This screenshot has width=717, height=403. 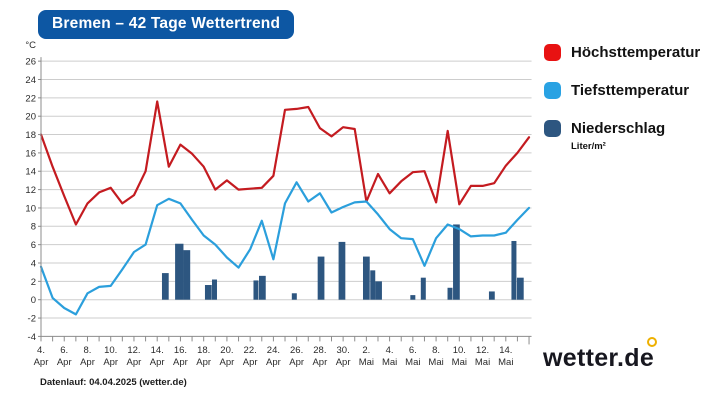 What do you see at coordinates (319, 350) in the screenshot?
I see `x-tick-label-day: 28.` at bounding box center [319, 350].